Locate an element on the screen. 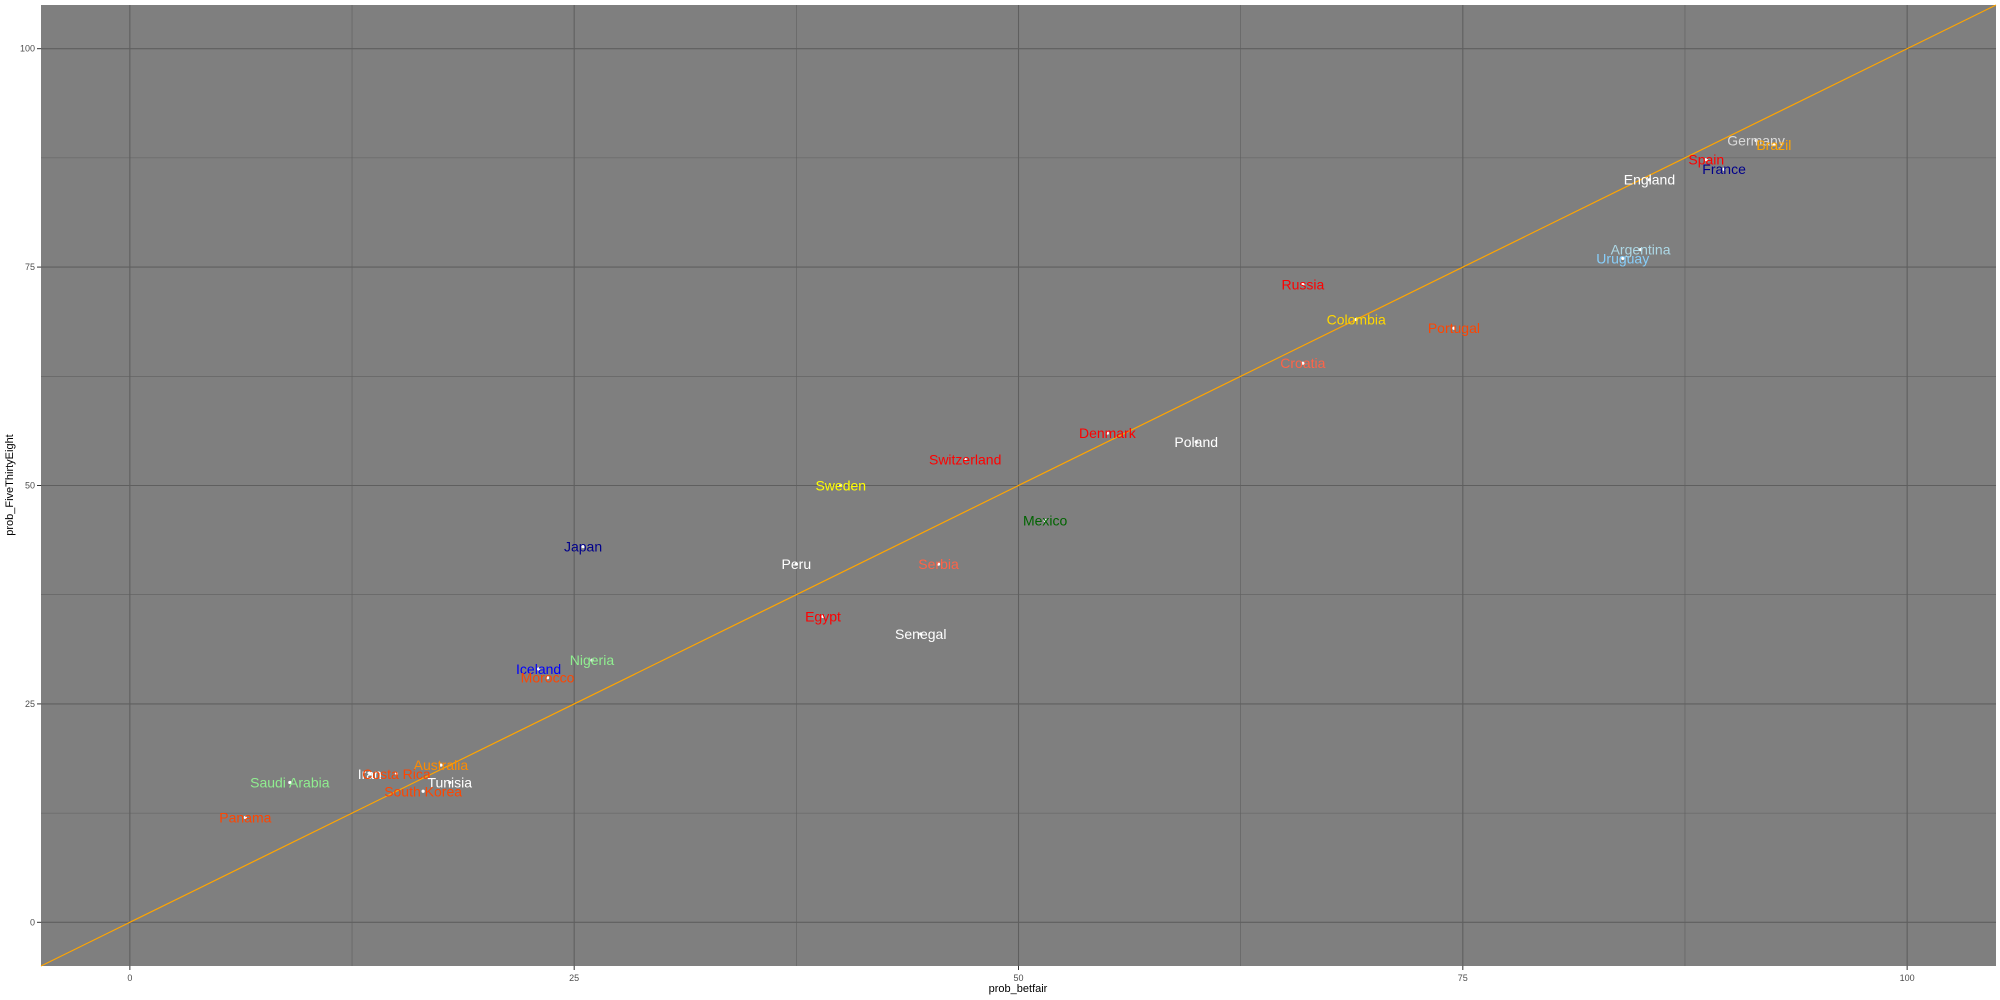  point-label: Denmark is located at coordinates (1108, 433).